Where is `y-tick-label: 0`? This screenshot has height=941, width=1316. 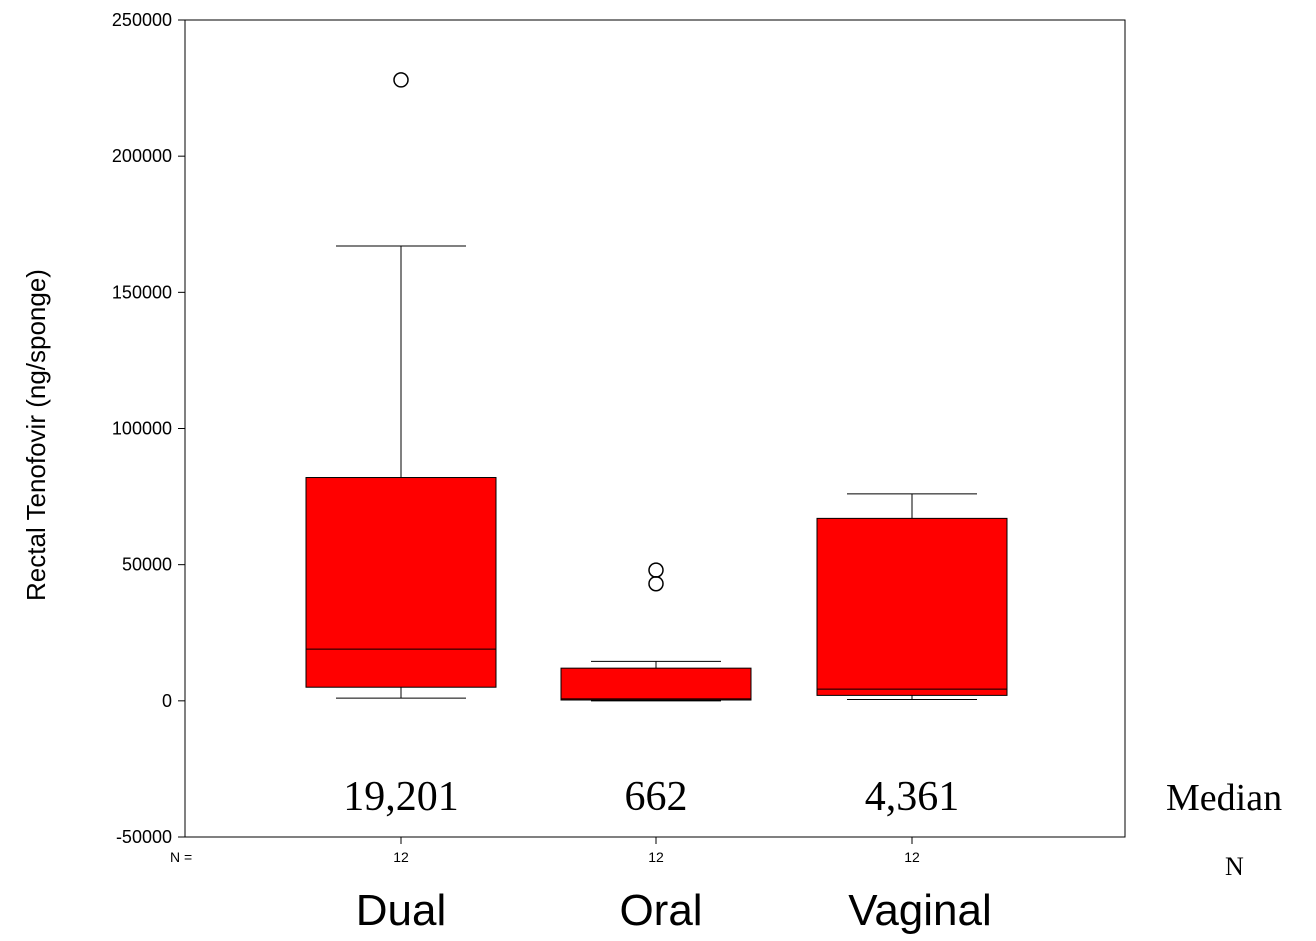
y-tick-label: 0 is located at coordinates (167, 701).